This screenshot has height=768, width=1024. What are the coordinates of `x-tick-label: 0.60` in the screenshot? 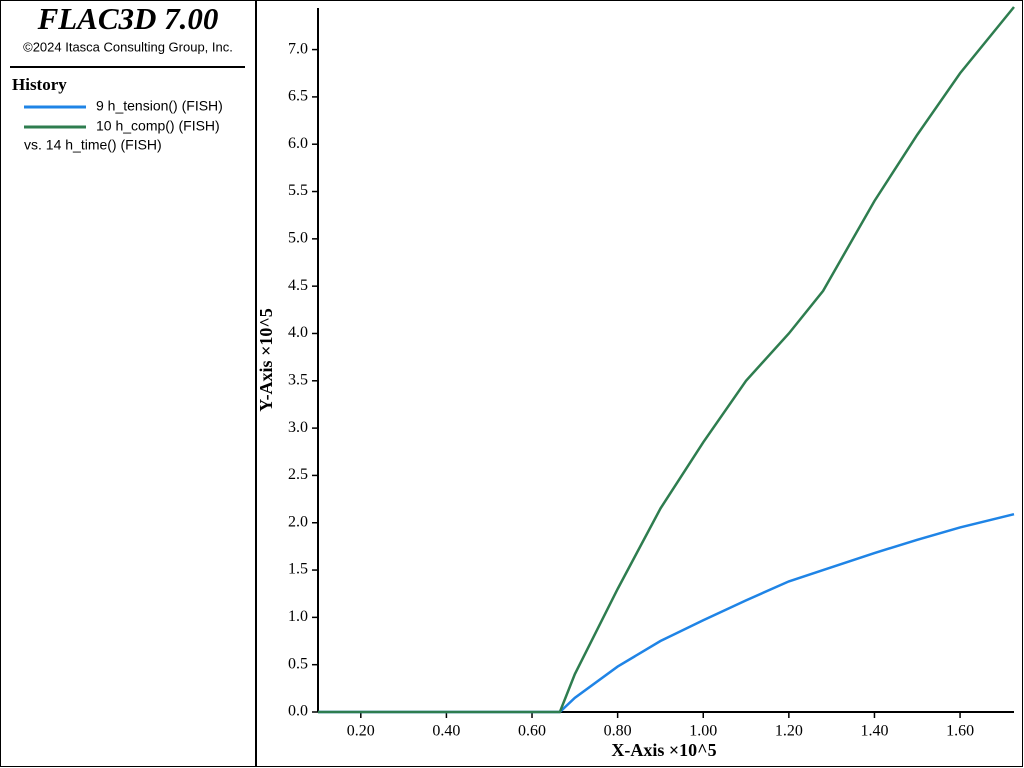 It's located at (532, 731).